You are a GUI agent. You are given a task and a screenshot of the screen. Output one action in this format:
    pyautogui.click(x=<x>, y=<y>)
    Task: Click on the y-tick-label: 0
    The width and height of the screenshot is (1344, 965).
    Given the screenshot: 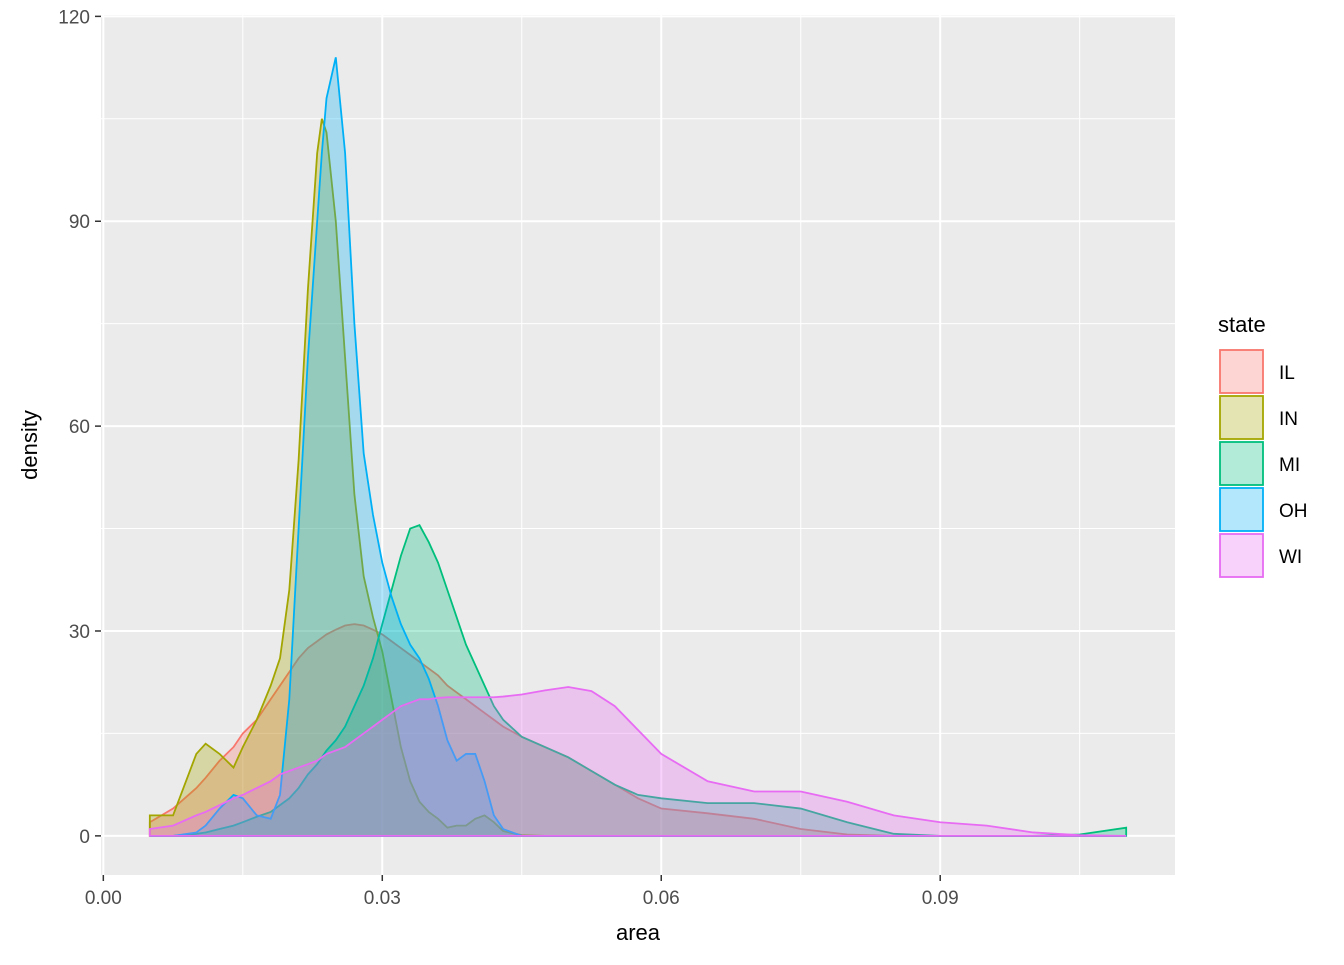 What is the action you would take?
    pyautogui.click(x=84, y=837)
    